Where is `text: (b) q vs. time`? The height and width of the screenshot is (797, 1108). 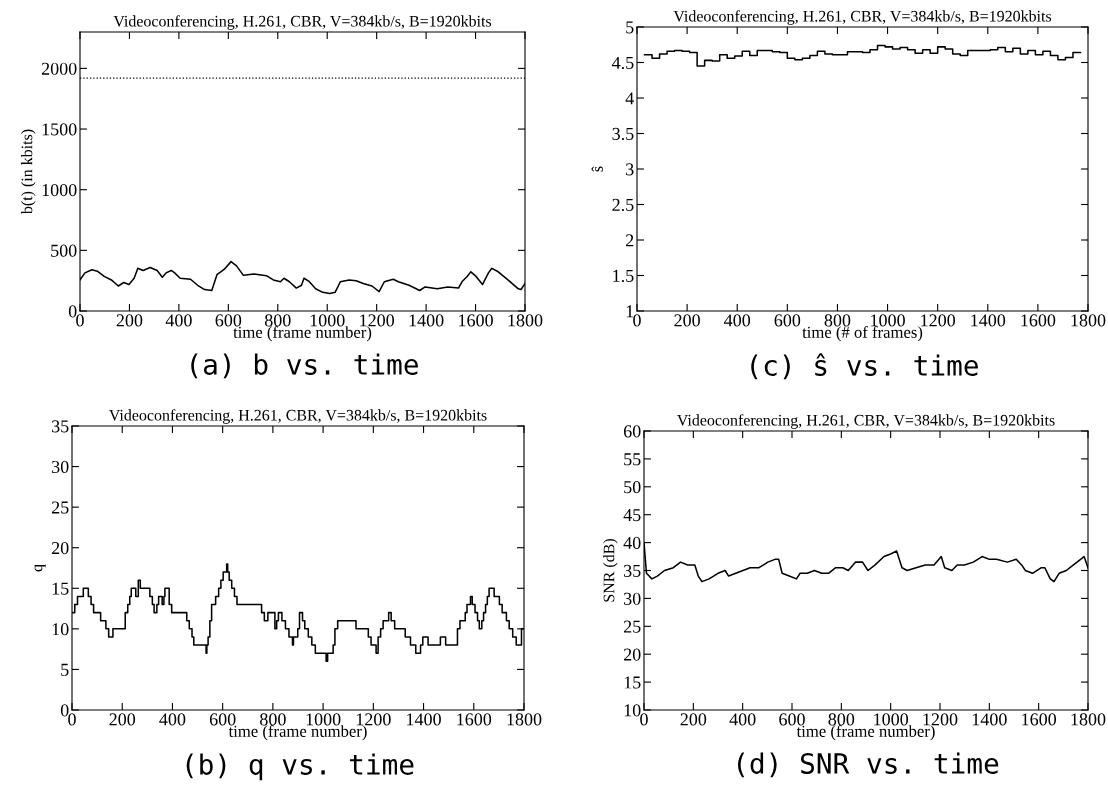
text: (b) q vs. time is located at coordinates (300, 767).